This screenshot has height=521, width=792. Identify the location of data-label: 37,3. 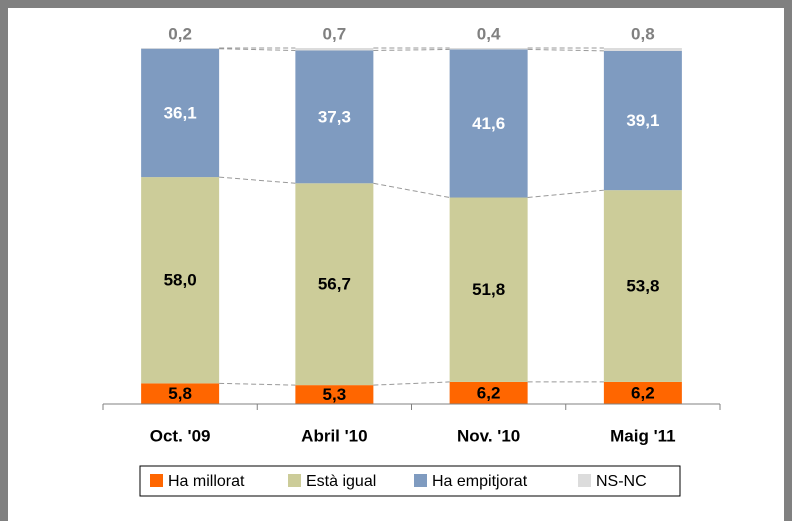
(334, 116).